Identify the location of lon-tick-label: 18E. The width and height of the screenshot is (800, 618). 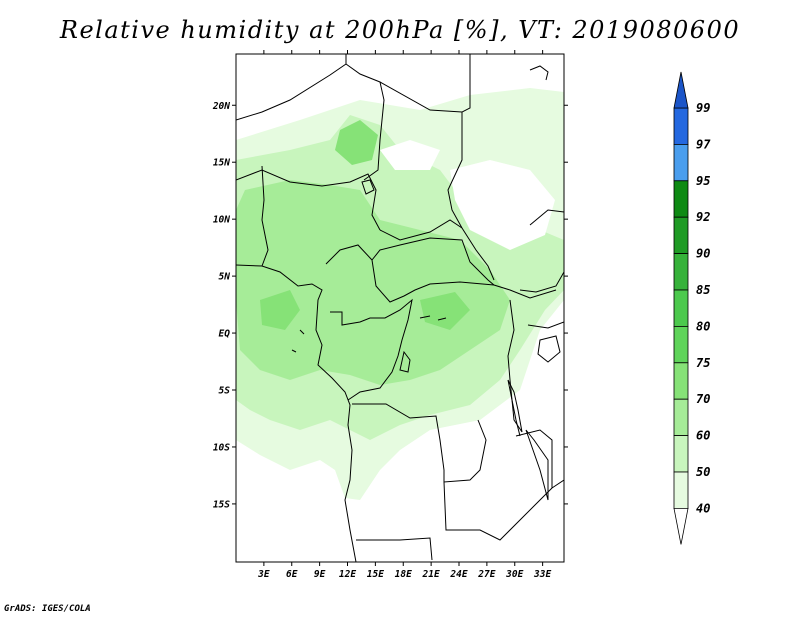
(403, 574).